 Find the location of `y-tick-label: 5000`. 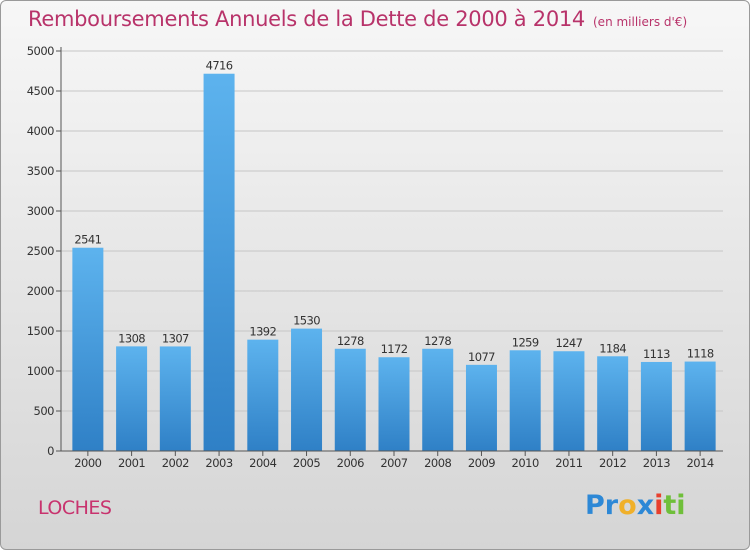

y-tick-label: 5000 is located at coordinates (40, 51).